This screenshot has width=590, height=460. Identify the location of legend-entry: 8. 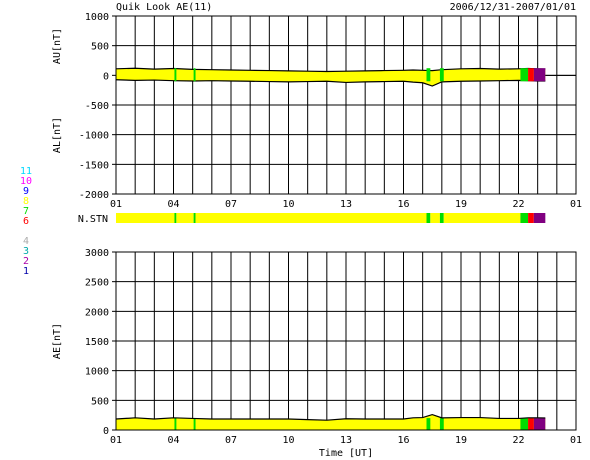
(26, 201).